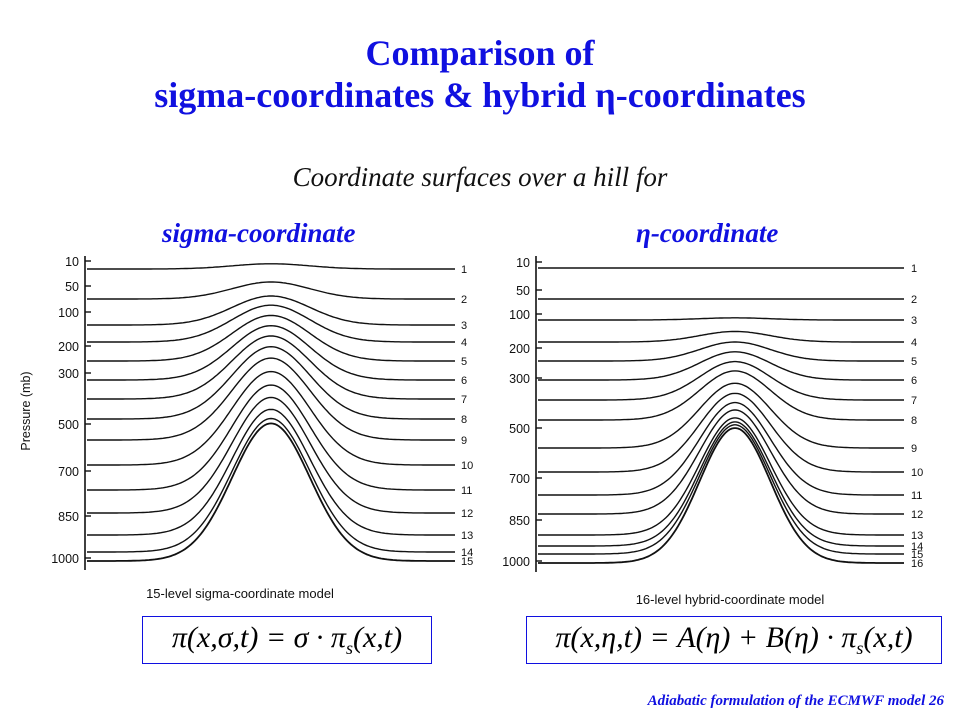 The height and width of the screenshot is (720, 960). I want to click on sigma-formula-text: π(x,σ,t) = σ · πs(x,t), so click(287, 639).